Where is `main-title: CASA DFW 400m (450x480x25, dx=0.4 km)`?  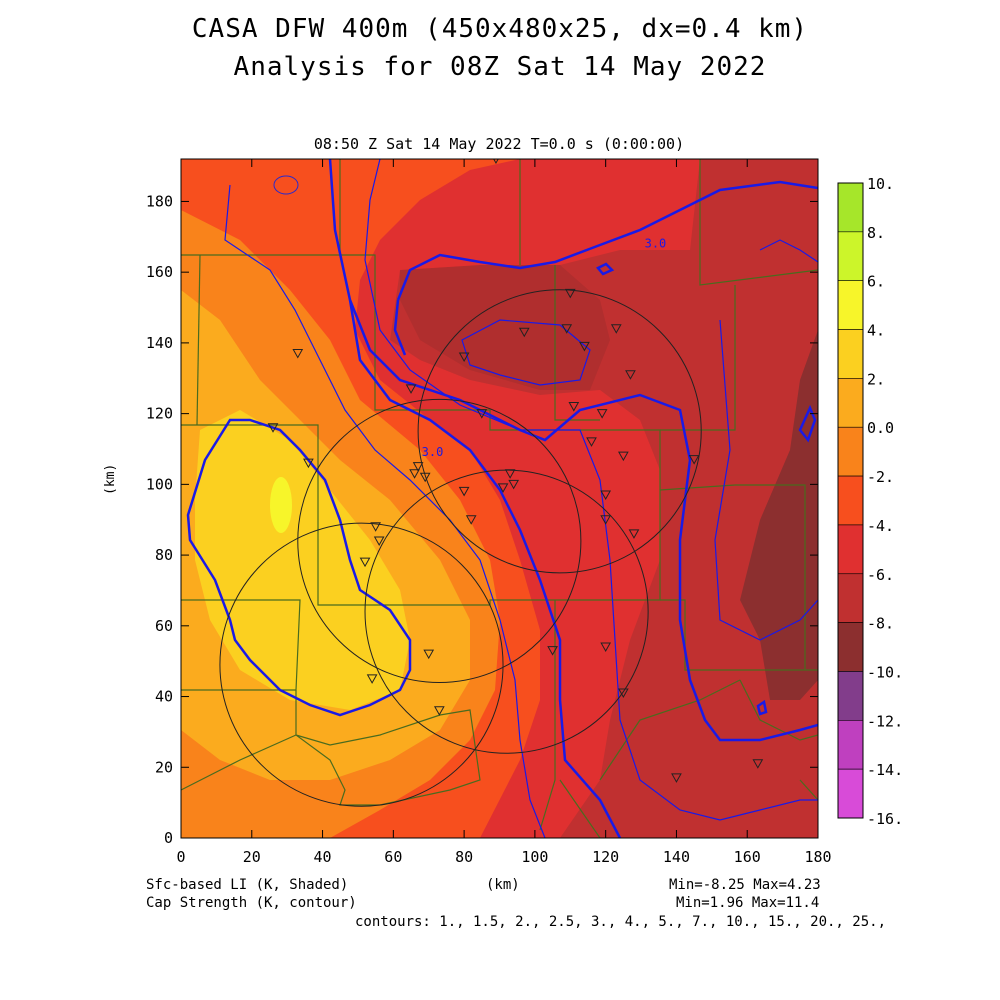
main-title: CASA DFW 400m (450x480x25, dx=0.4 km) is located at coordinates (500, 29).